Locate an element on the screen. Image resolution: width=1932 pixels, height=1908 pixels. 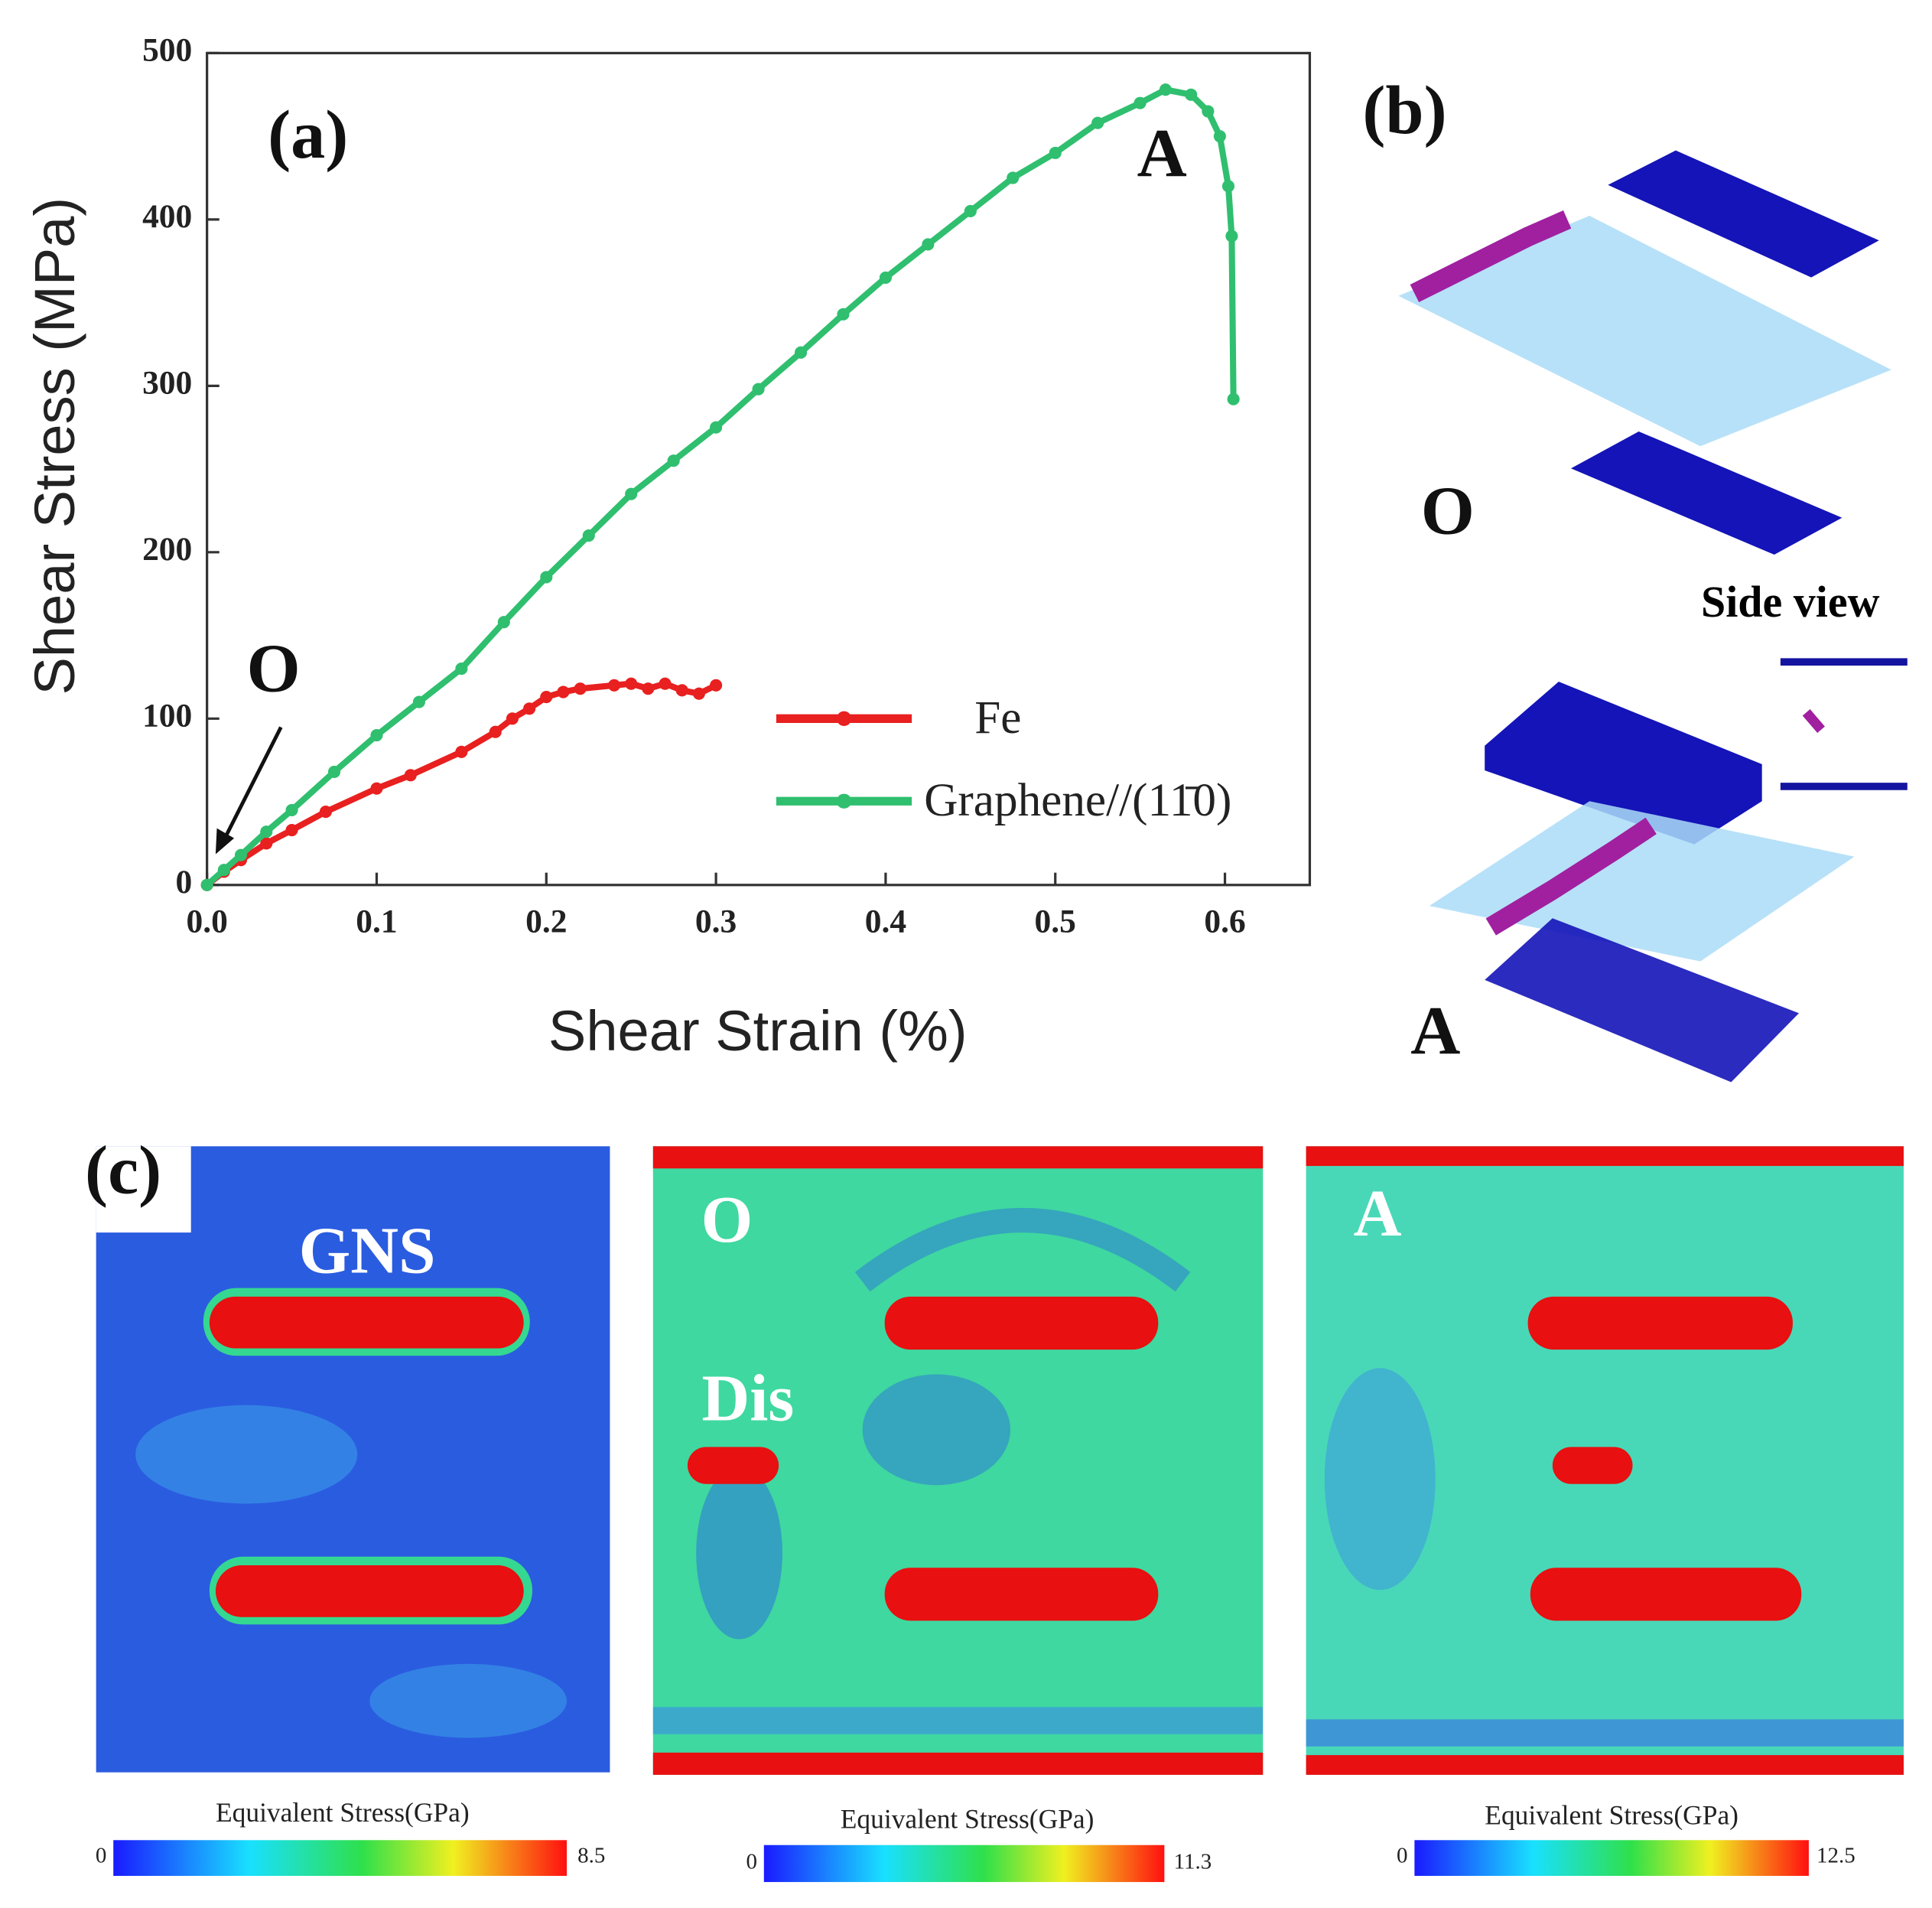
legend-label: Fe is located at coordinates (997, 718).